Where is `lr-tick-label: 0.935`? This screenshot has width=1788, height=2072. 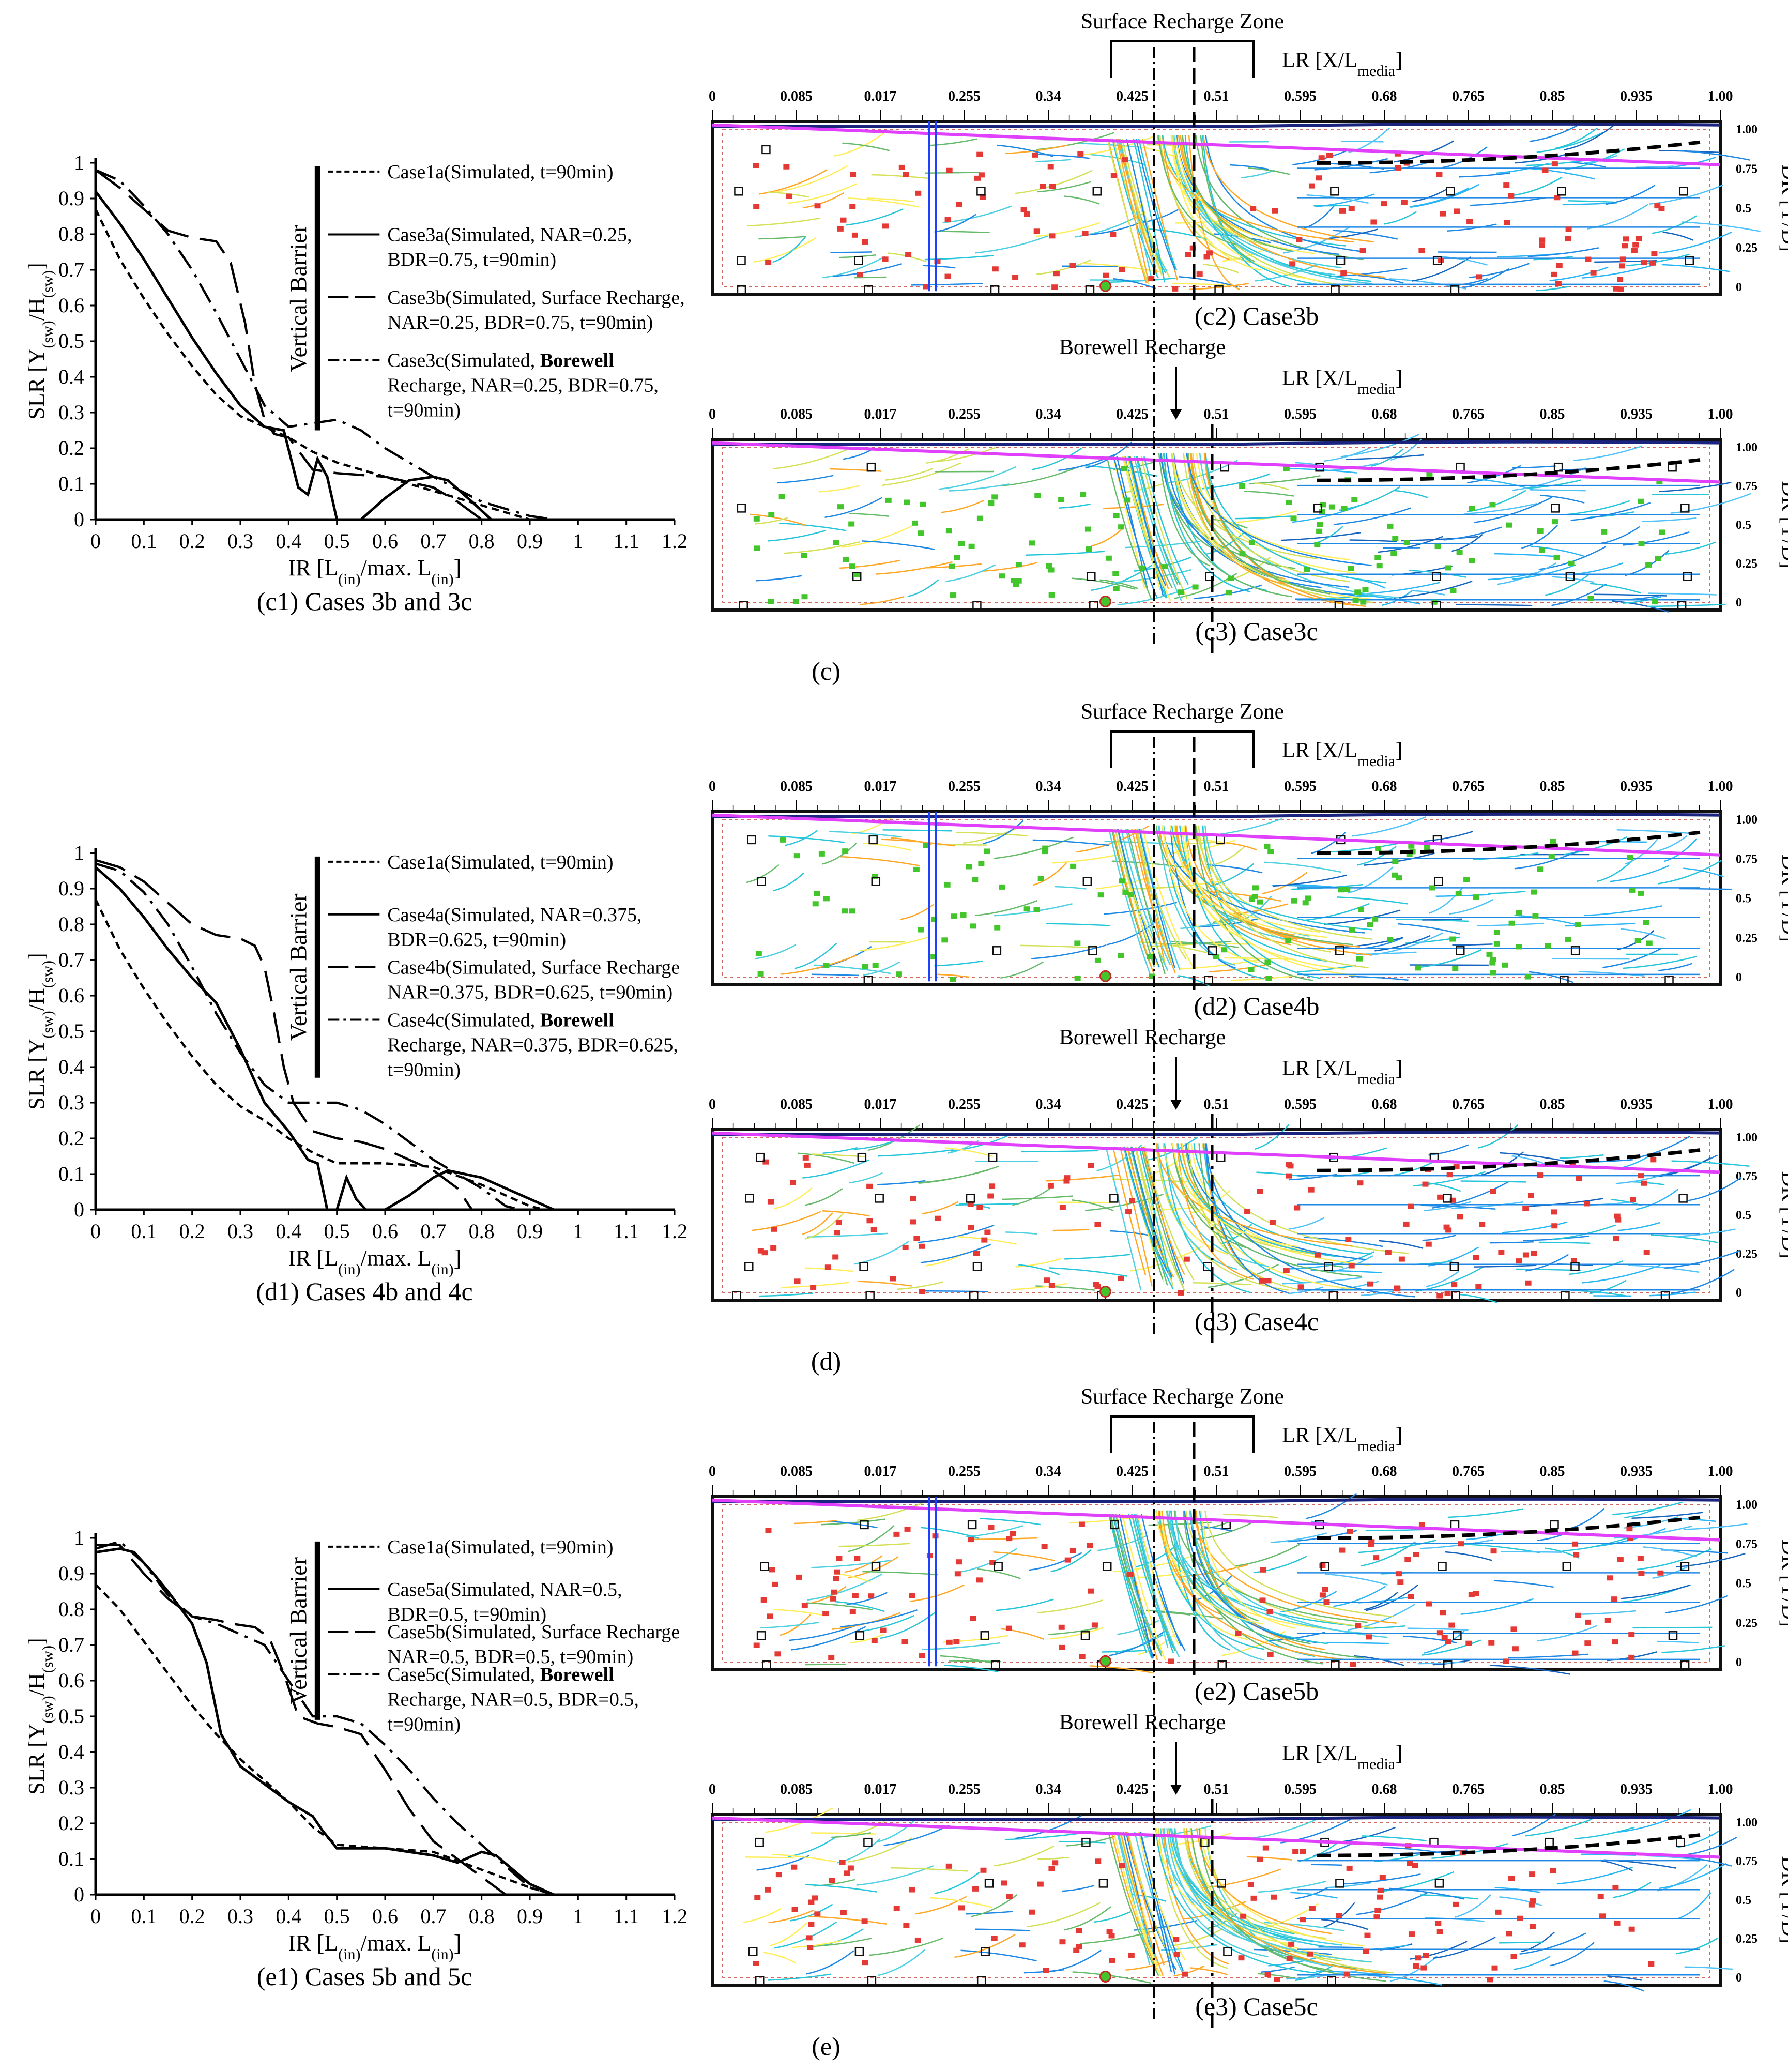 lr-tick-label: 0.935 is located at coordinates (1636, 787).